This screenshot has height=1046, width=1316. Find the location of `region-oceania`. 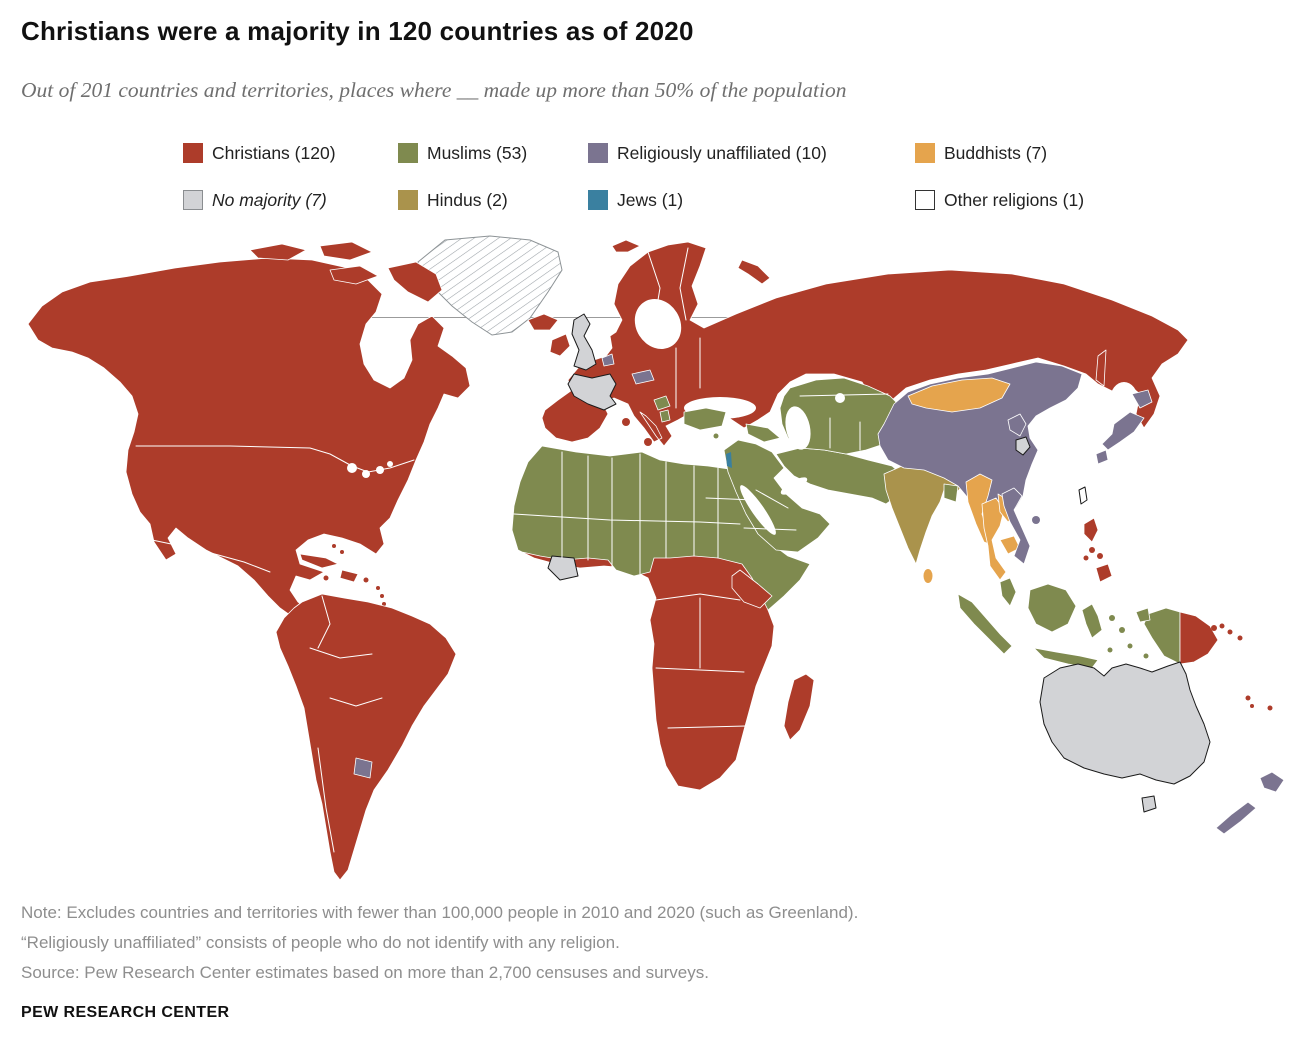

region-oceania is located at coordinates (1162, 729).